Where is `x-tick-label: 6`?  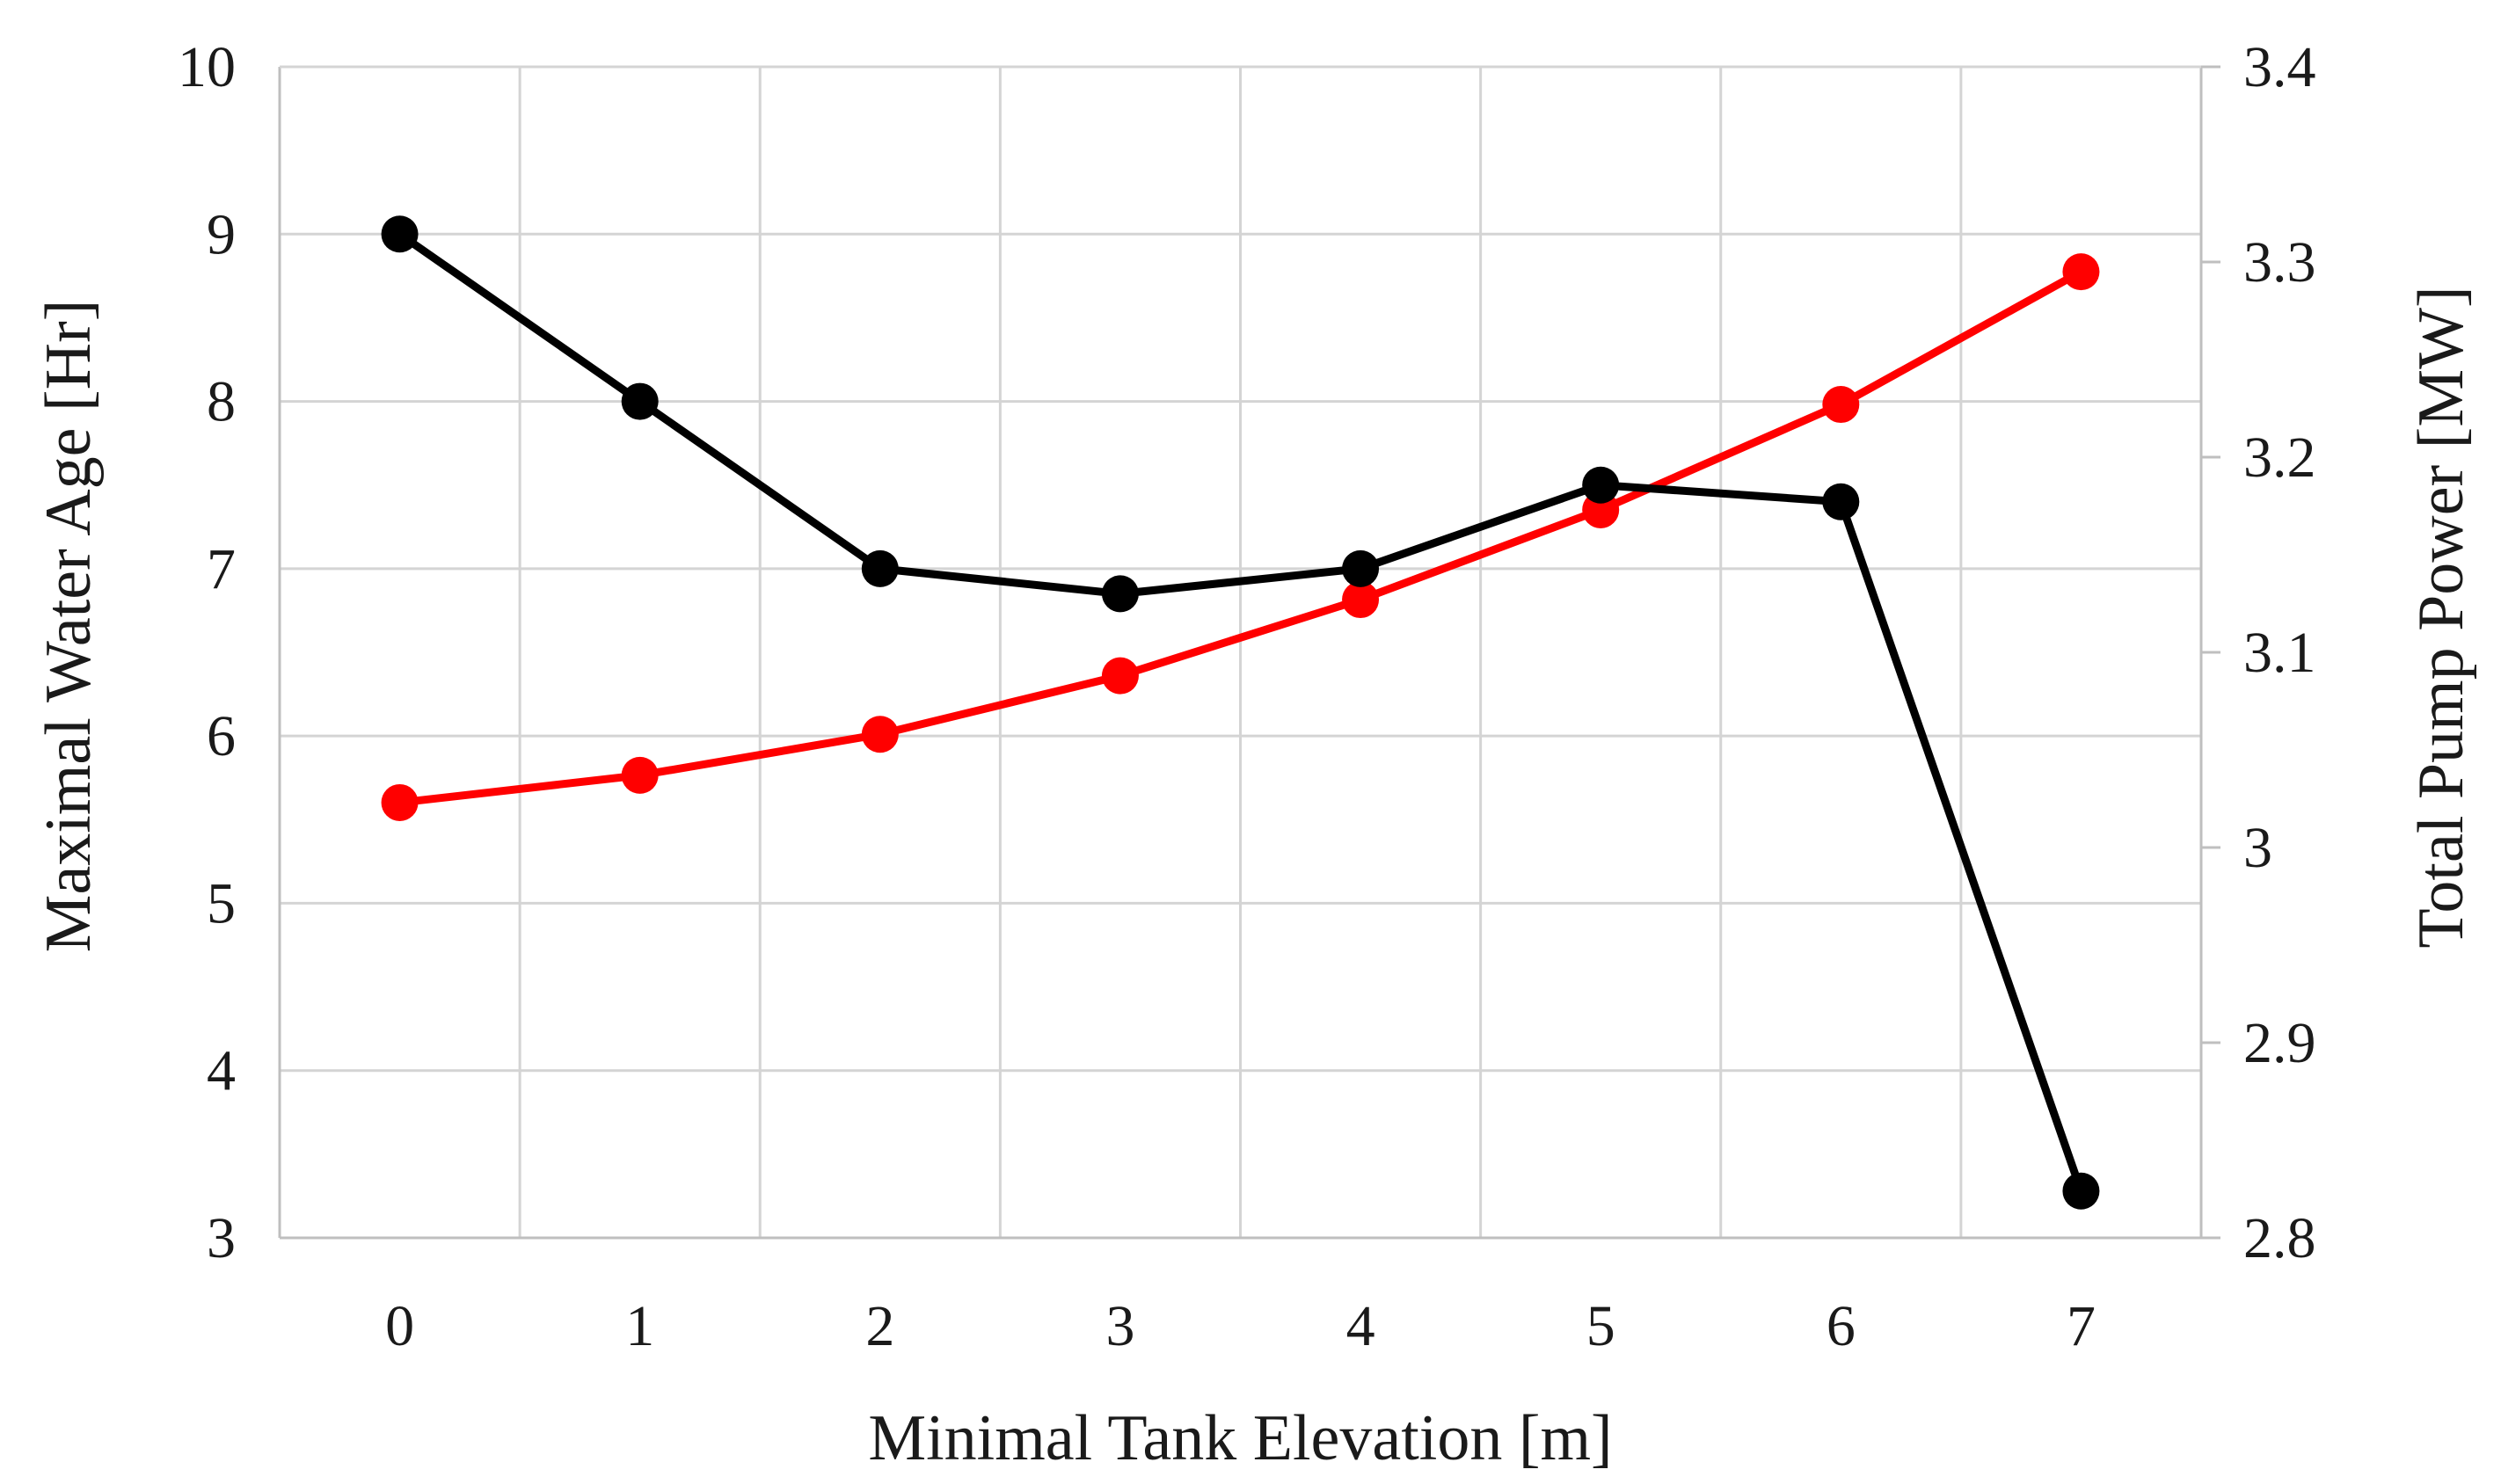
x-tick-label: 6 is located at coordinates (1841, 1326).